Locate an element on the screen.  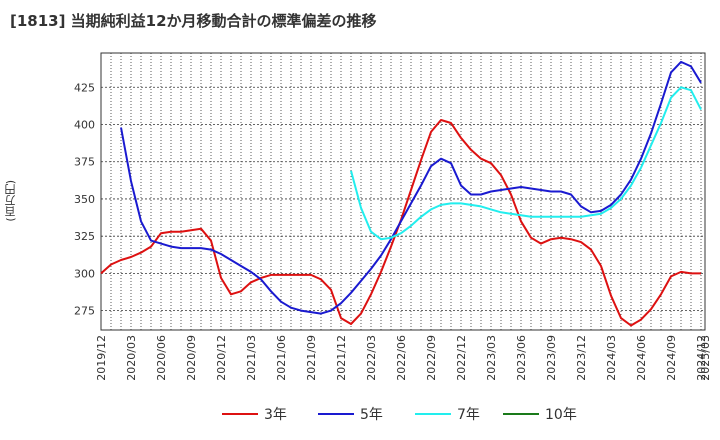
legend: 3年 5年 7年 10年 is located at coordinates (399, 415).